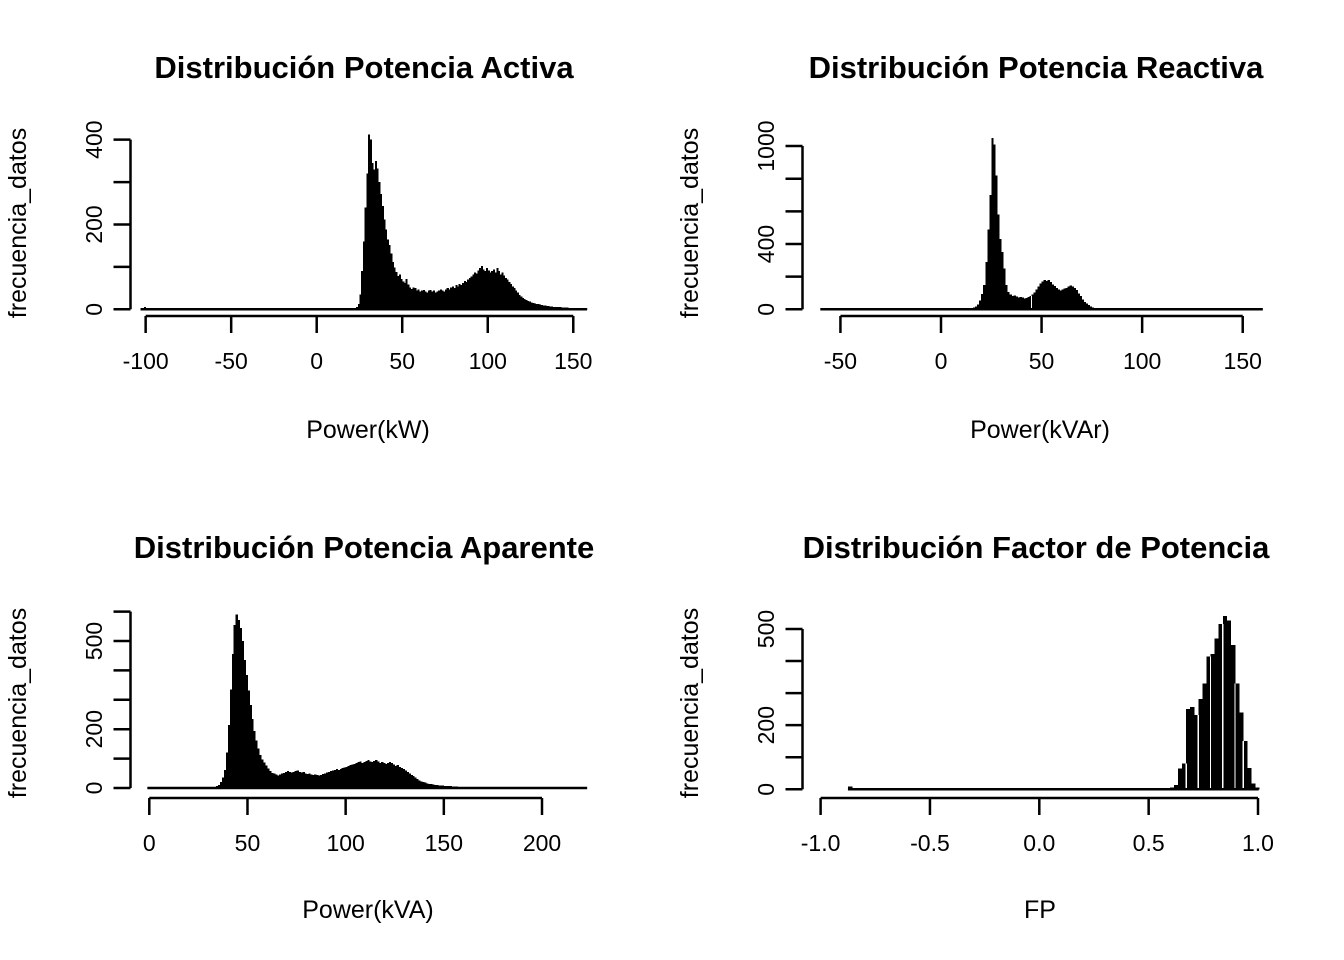 This screenshot has width=1344, height=960. Describe the element at coordinates (1037, 67) in the screenshot. I see `chart-title: Distribución Potencia Reactiva` at that location.